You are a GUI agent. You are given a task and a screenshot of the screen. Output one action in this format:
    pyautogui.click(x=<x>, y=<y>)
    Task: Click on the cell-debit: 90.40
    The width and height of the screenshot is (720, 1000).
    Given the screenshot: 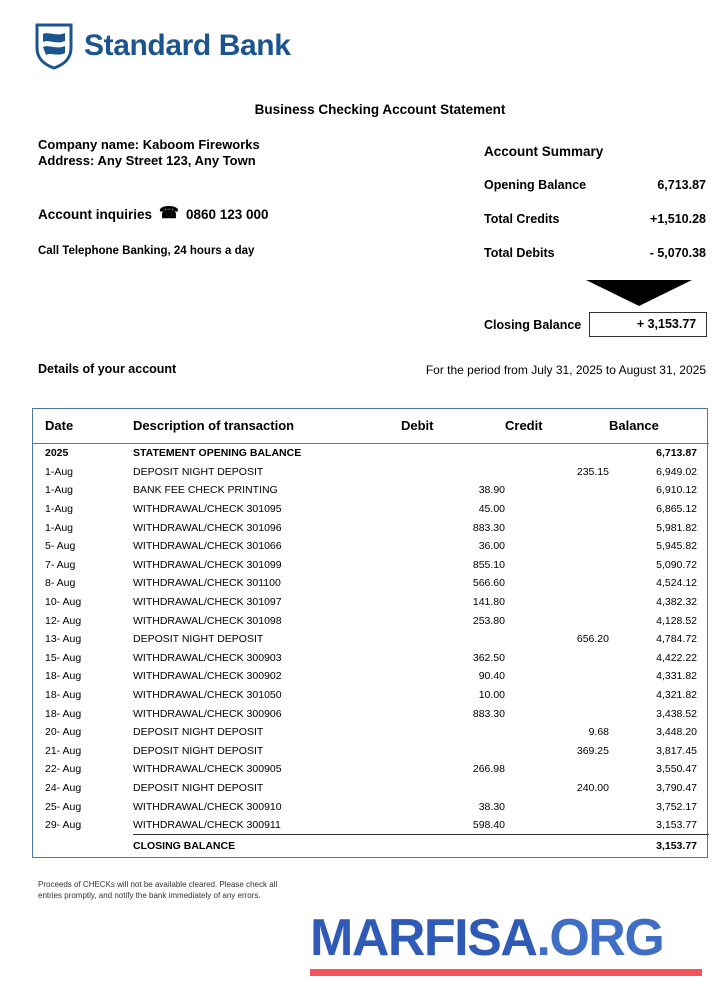 What is the action you would take?
    pyautogui.click(x=491, y=676)
    